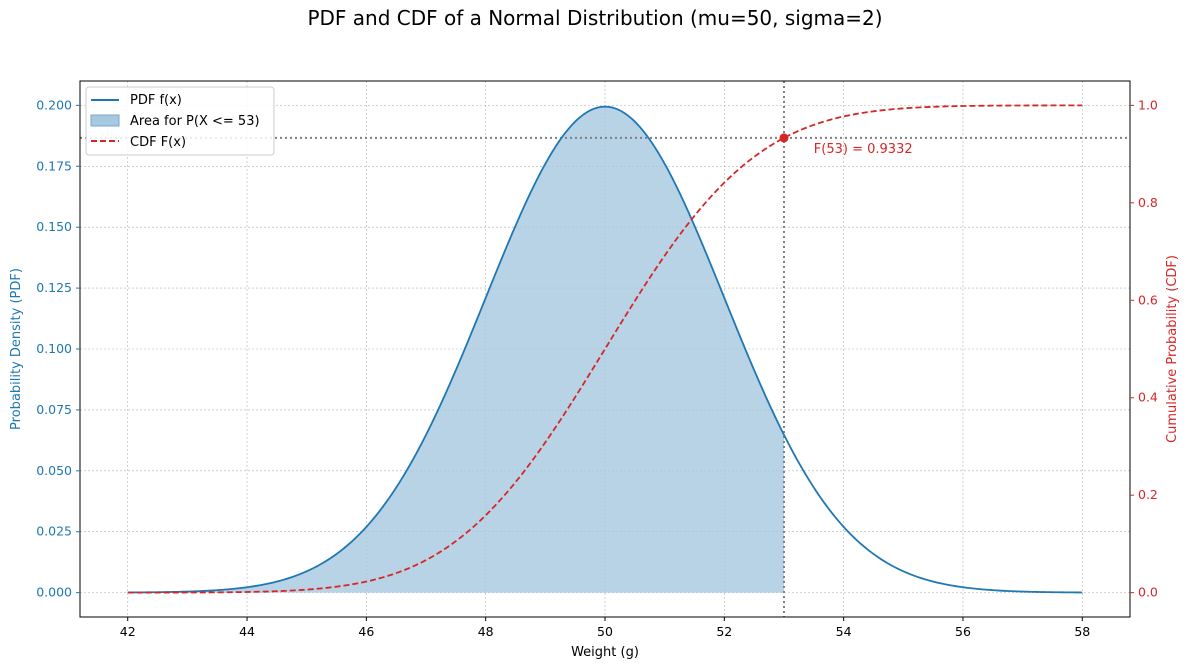  What do you see at coordinates (16, 349) in the screenshot?
I see `y-axis-left-label: Probability Density (PDF)` at bounding box center [16, 349].